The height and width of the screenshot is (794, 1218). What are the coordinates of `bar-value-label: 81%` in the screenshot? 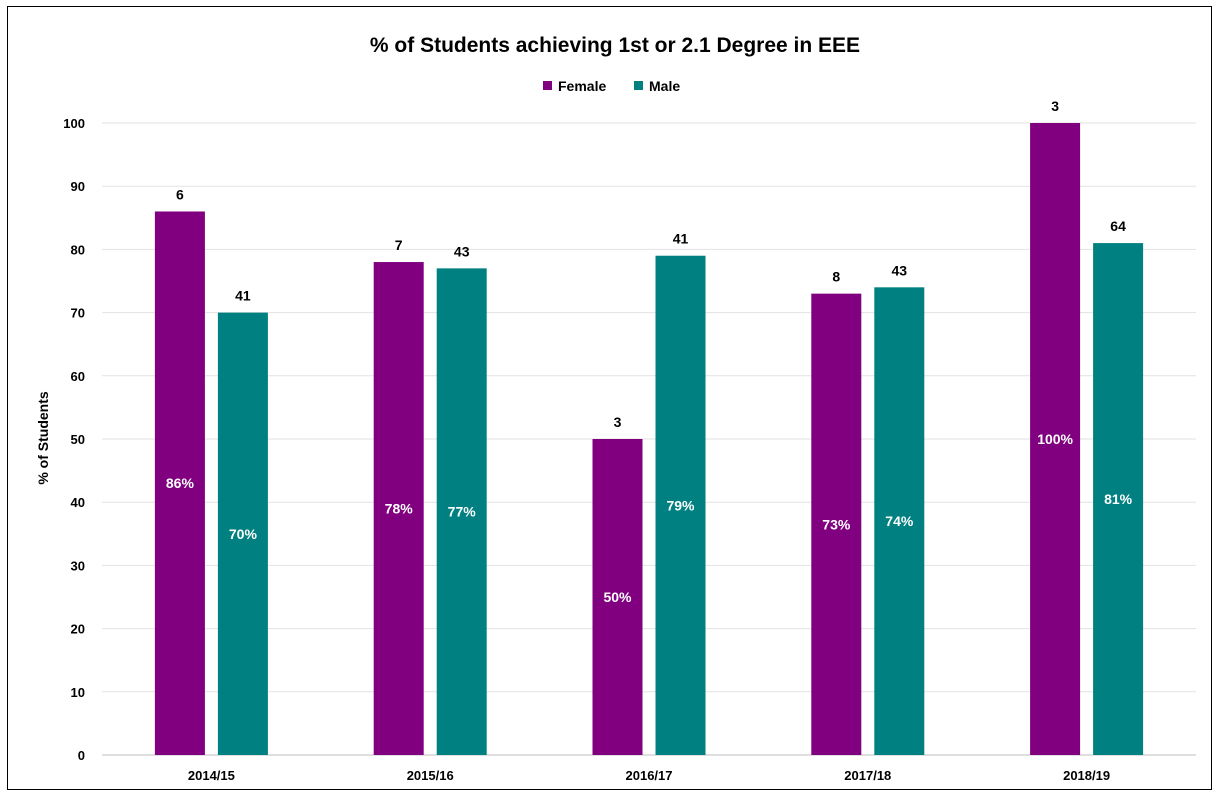 It's located at (1118, 499).